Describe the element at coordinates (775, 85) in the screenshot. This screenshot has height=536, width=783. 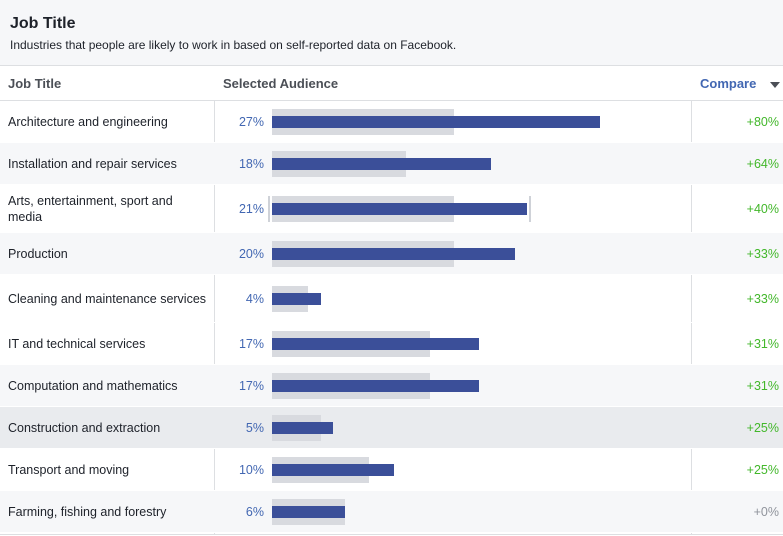
I see `chevron-down-icon` at that location.